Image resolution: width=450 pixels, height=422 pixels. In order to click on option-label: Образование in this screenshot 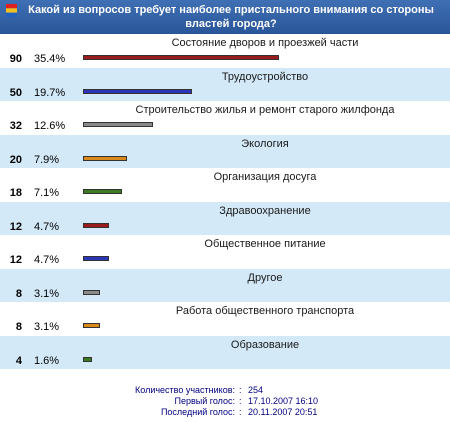, I will do `click(265, 344)`.